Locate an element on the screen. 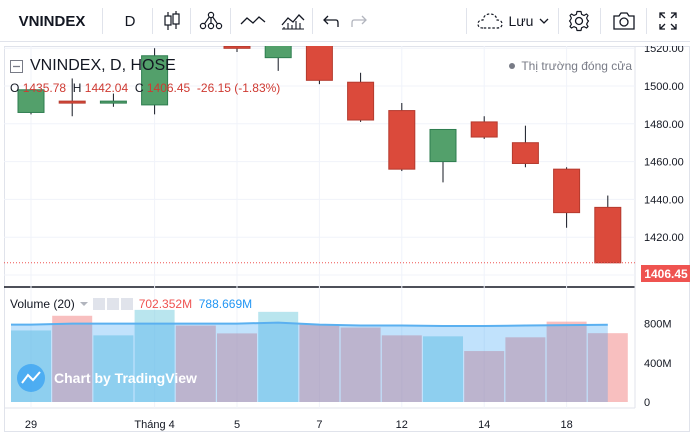 The height and width of the screenshot is (432, 690). time-tick-label: 14 is located at coordinates (484, 425).